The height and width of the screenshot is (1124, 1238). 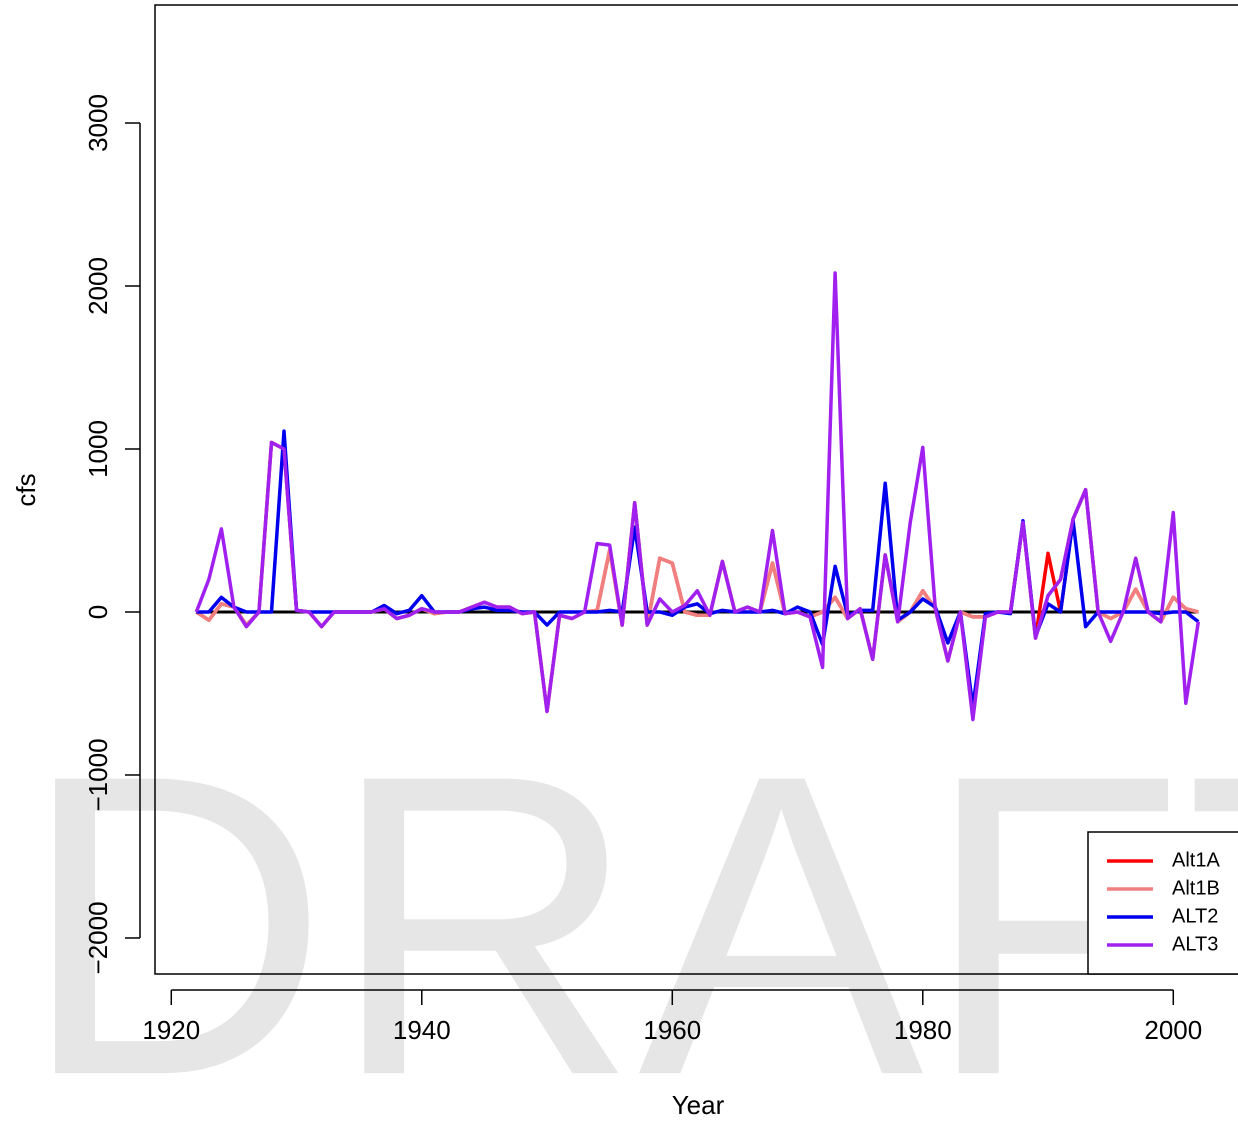 What do you see at coordinates (26, 489) in the screenshot?
I see `y-axis-label: cfs` at bounding box center [26, 489].